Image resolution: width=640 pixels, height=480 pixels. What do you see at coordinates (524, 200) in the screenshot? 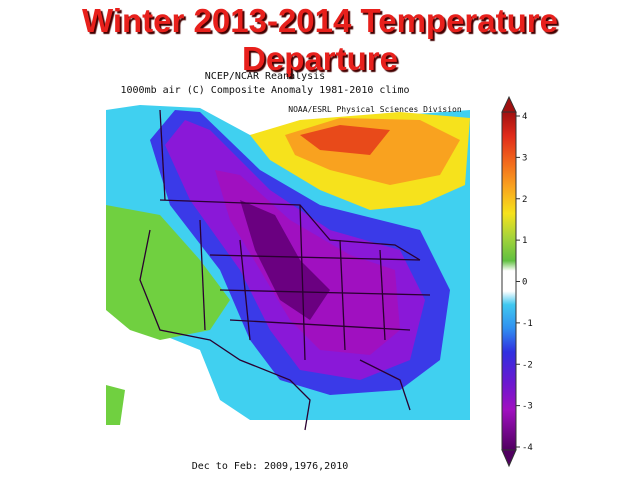
I see `colorbar-tick-label: 2` at bounding box center [524, 200].